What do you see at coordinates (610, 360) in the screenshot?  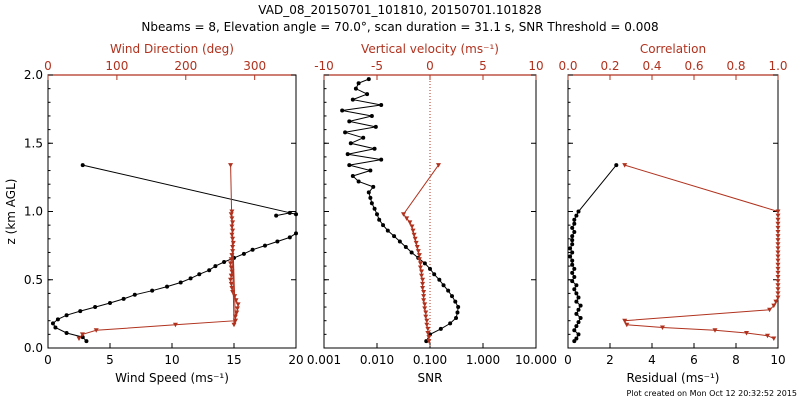 I see `x-bottom-tick-label: 2` at bounding box center [610, 360].